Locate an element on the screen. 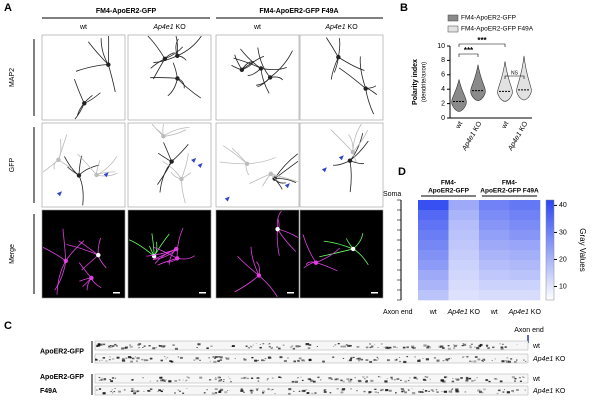  column-header: Ap4e1 KO is located at coordinates (341, 27).